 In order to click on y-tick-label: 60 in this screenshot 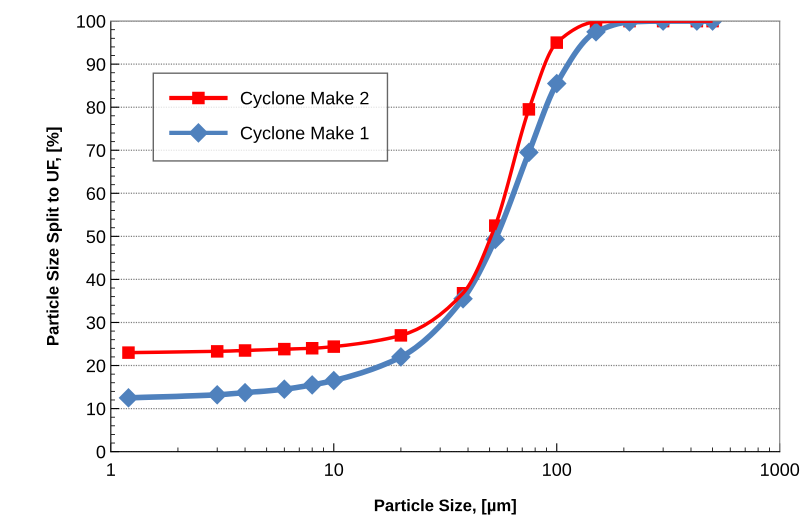, I will do `click(96, 193)`.